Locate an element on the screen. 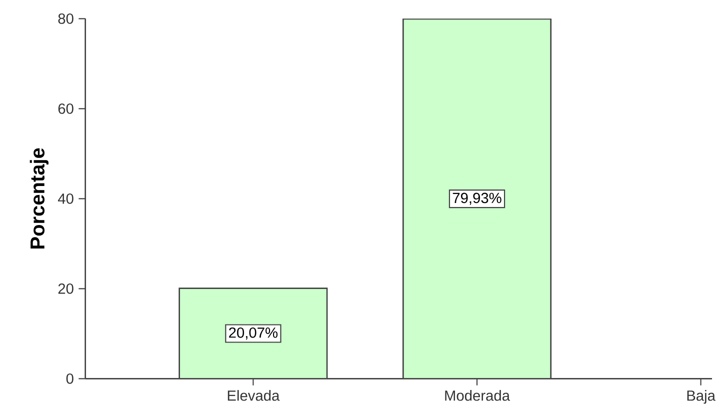 The width and height of the screenshot is (724, 415). y-tick-label: 0 is located at coordinates (70, 379).